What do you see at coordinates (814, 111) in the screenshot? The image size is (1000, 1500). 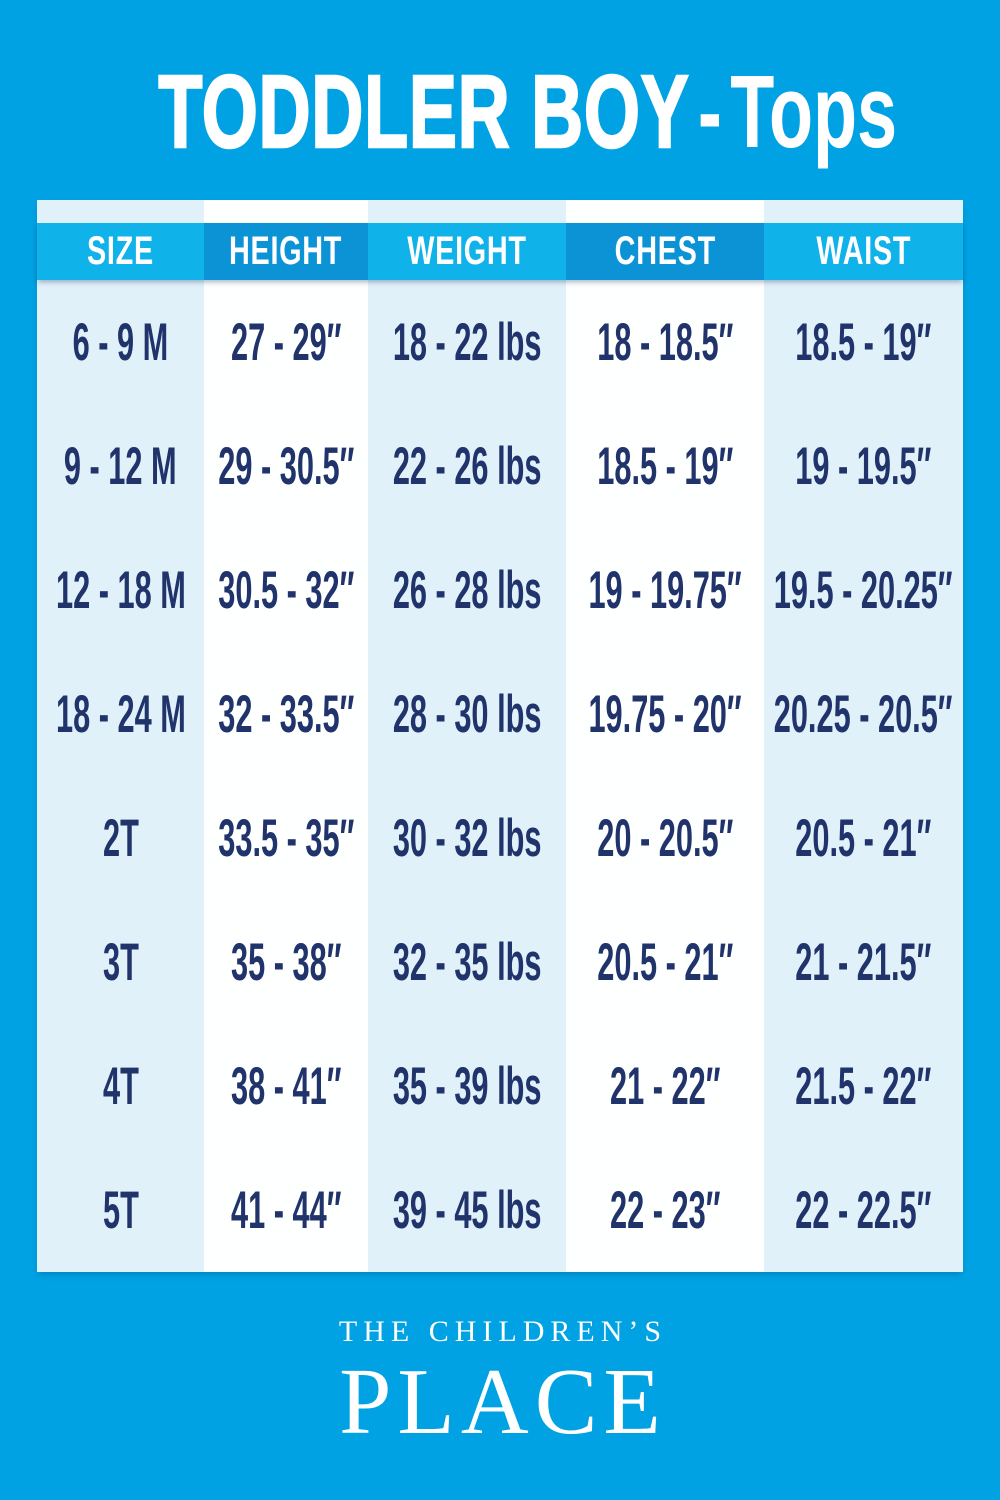 I see `title-category: Tops` at bounding box center [814, 111].